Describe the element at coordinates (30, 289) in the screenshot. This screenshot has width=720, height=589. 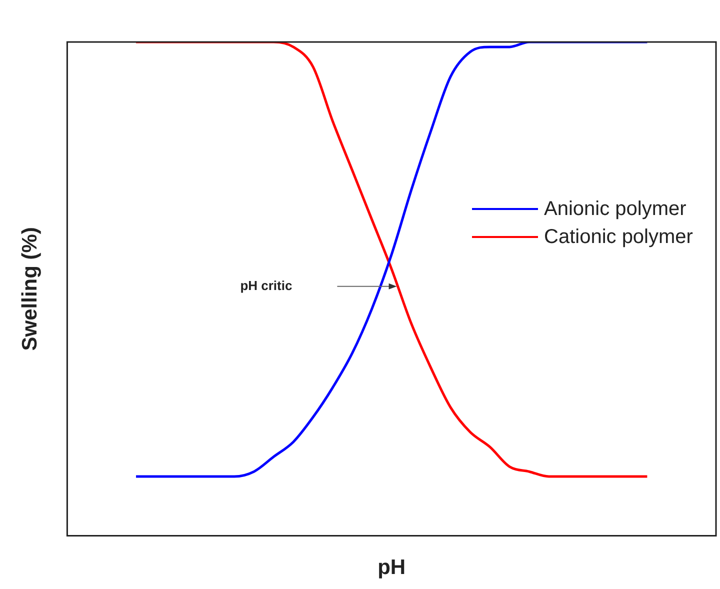
I see `y-axis-title: Swelling (%)` at that location.